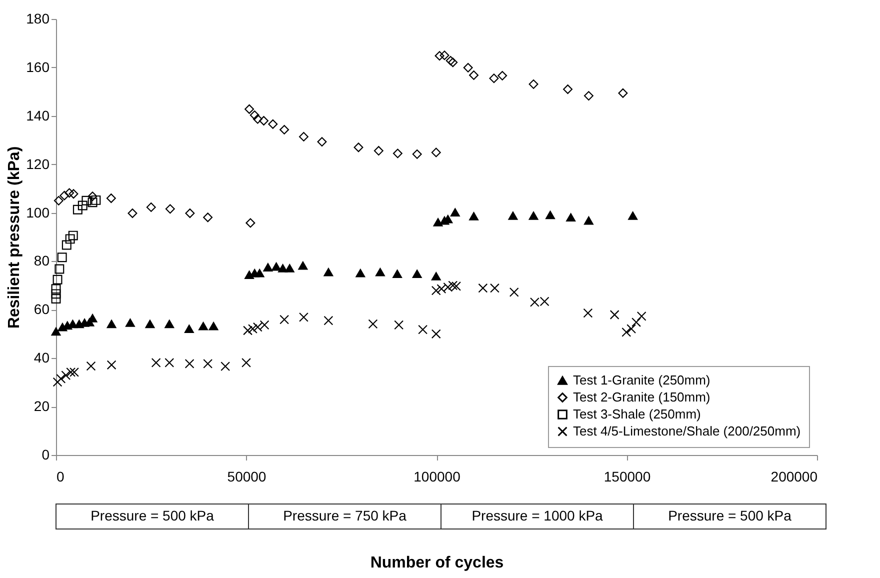  Describe the element at coordinates (637, 414) in the screenshot. I see `legend-label: Test 3-Shale (250mm)` at that location.